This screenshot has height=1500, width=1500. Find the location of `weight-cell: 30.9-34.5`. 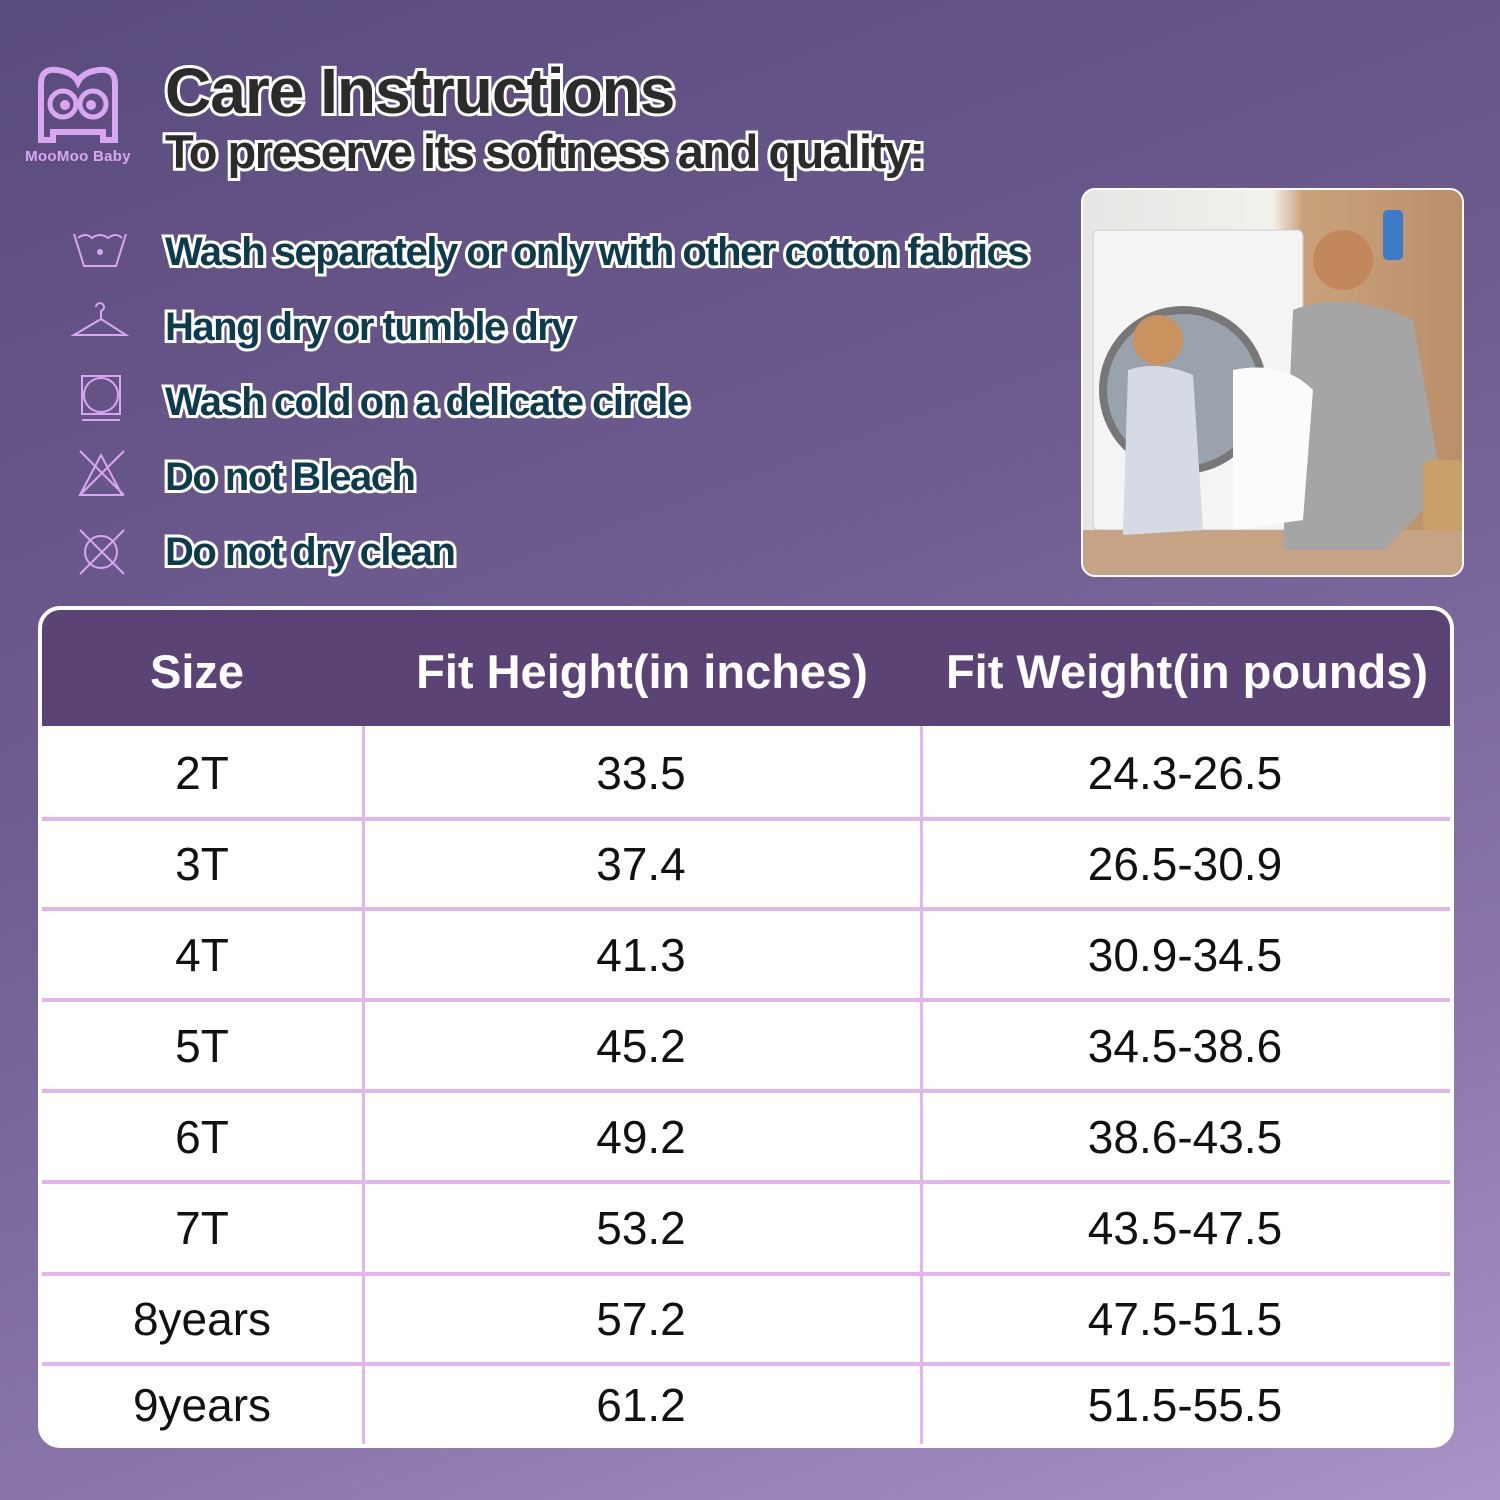

weight-cell: 30.9-34.5 is located at coordinates (1185, 954).